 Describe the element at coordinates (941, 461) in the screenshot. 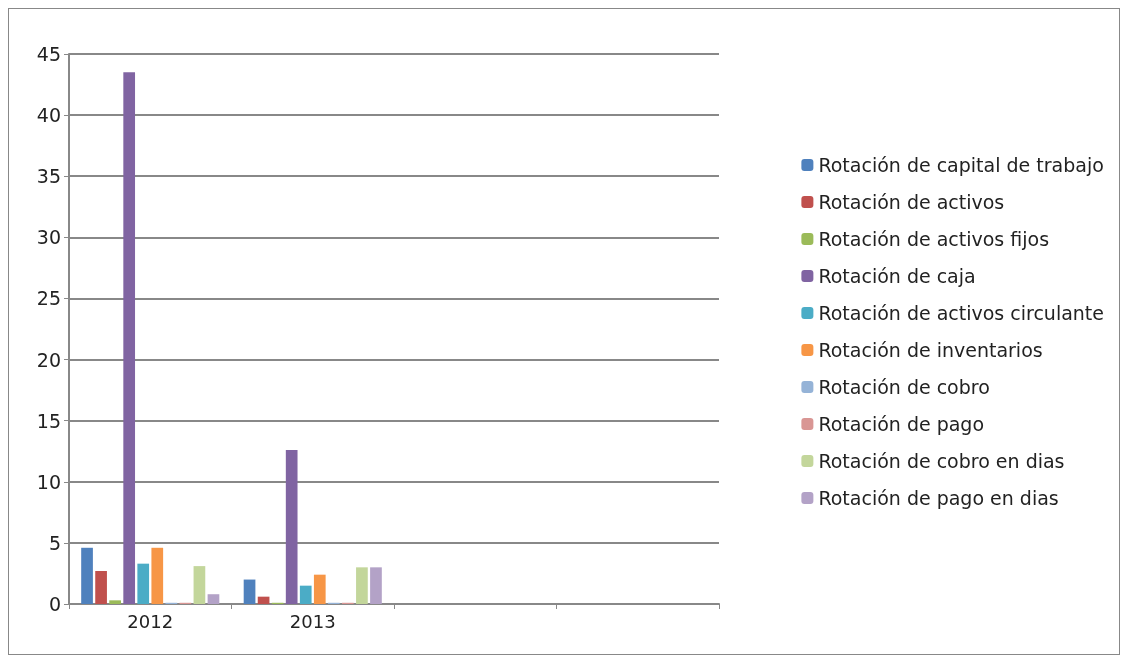

I see `legend-label: Rotación de cobro en dias` at that location.